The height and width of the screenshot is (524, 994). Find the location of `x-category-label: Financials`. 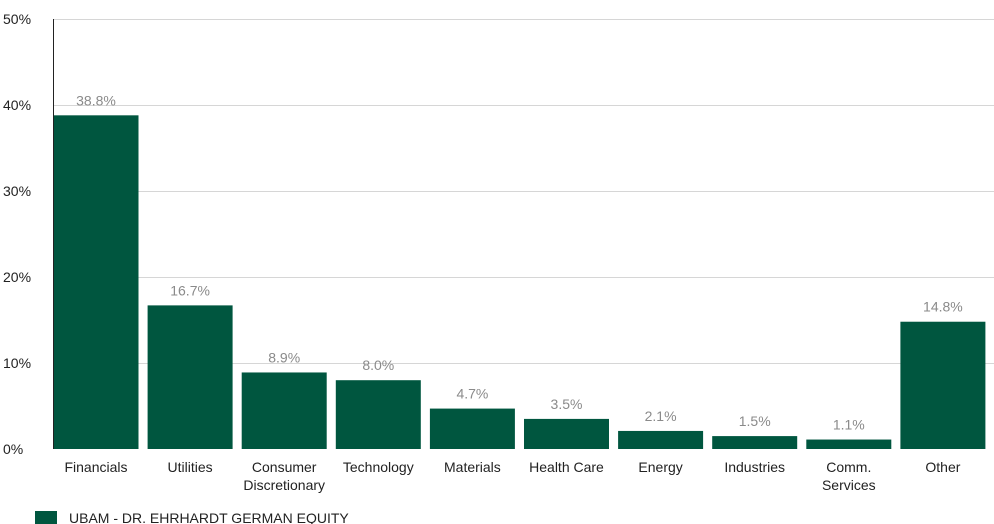

x-category-label: Financials is located at coordinates (95, 467).